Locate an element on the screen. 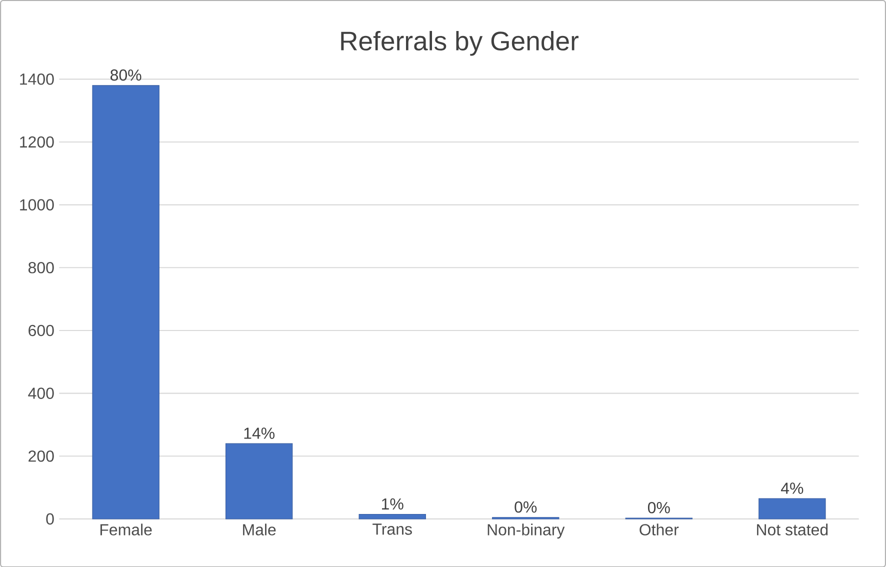 The height and width of the screenshot is (567, 886). x-tick-label: Non-binary is located at coordinates (526, 530).